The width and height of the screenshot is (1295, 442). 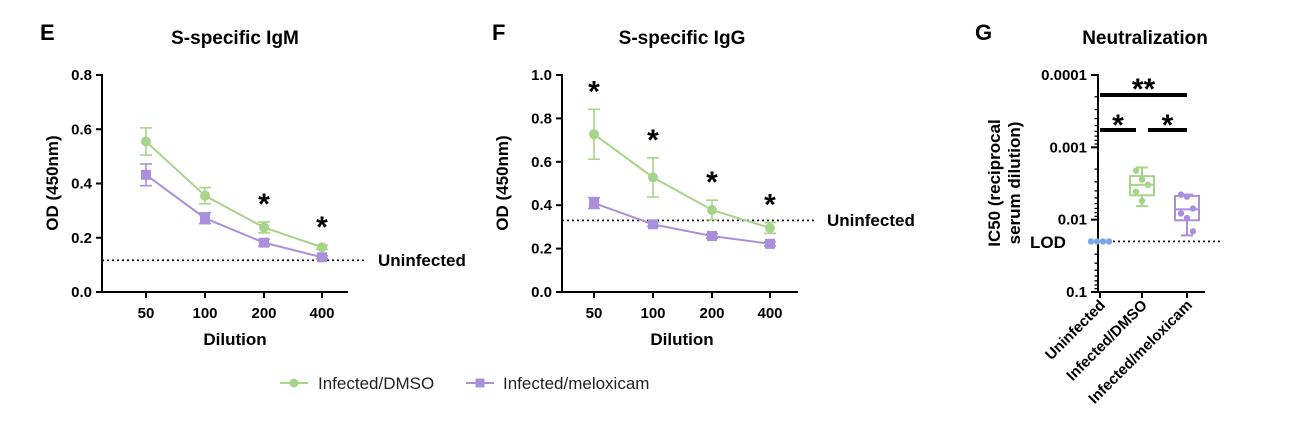 What do you see at coordinates (146, 313) in the screenshot?
I see `x-tick-label-igm: 50` at bounding box center [146, 313].